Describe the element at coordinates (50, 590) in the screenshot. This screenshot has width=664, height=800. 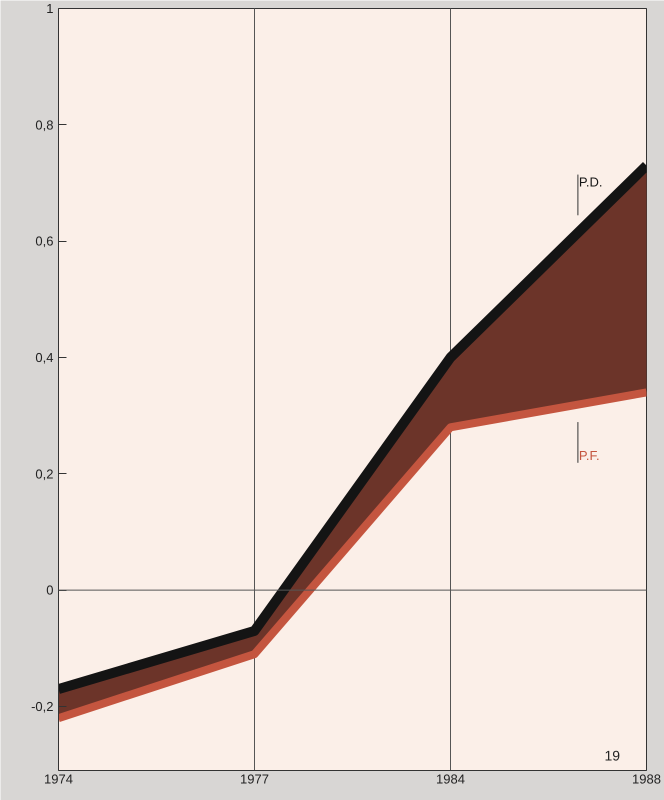
I see `y-tick-label: 0` at that location.